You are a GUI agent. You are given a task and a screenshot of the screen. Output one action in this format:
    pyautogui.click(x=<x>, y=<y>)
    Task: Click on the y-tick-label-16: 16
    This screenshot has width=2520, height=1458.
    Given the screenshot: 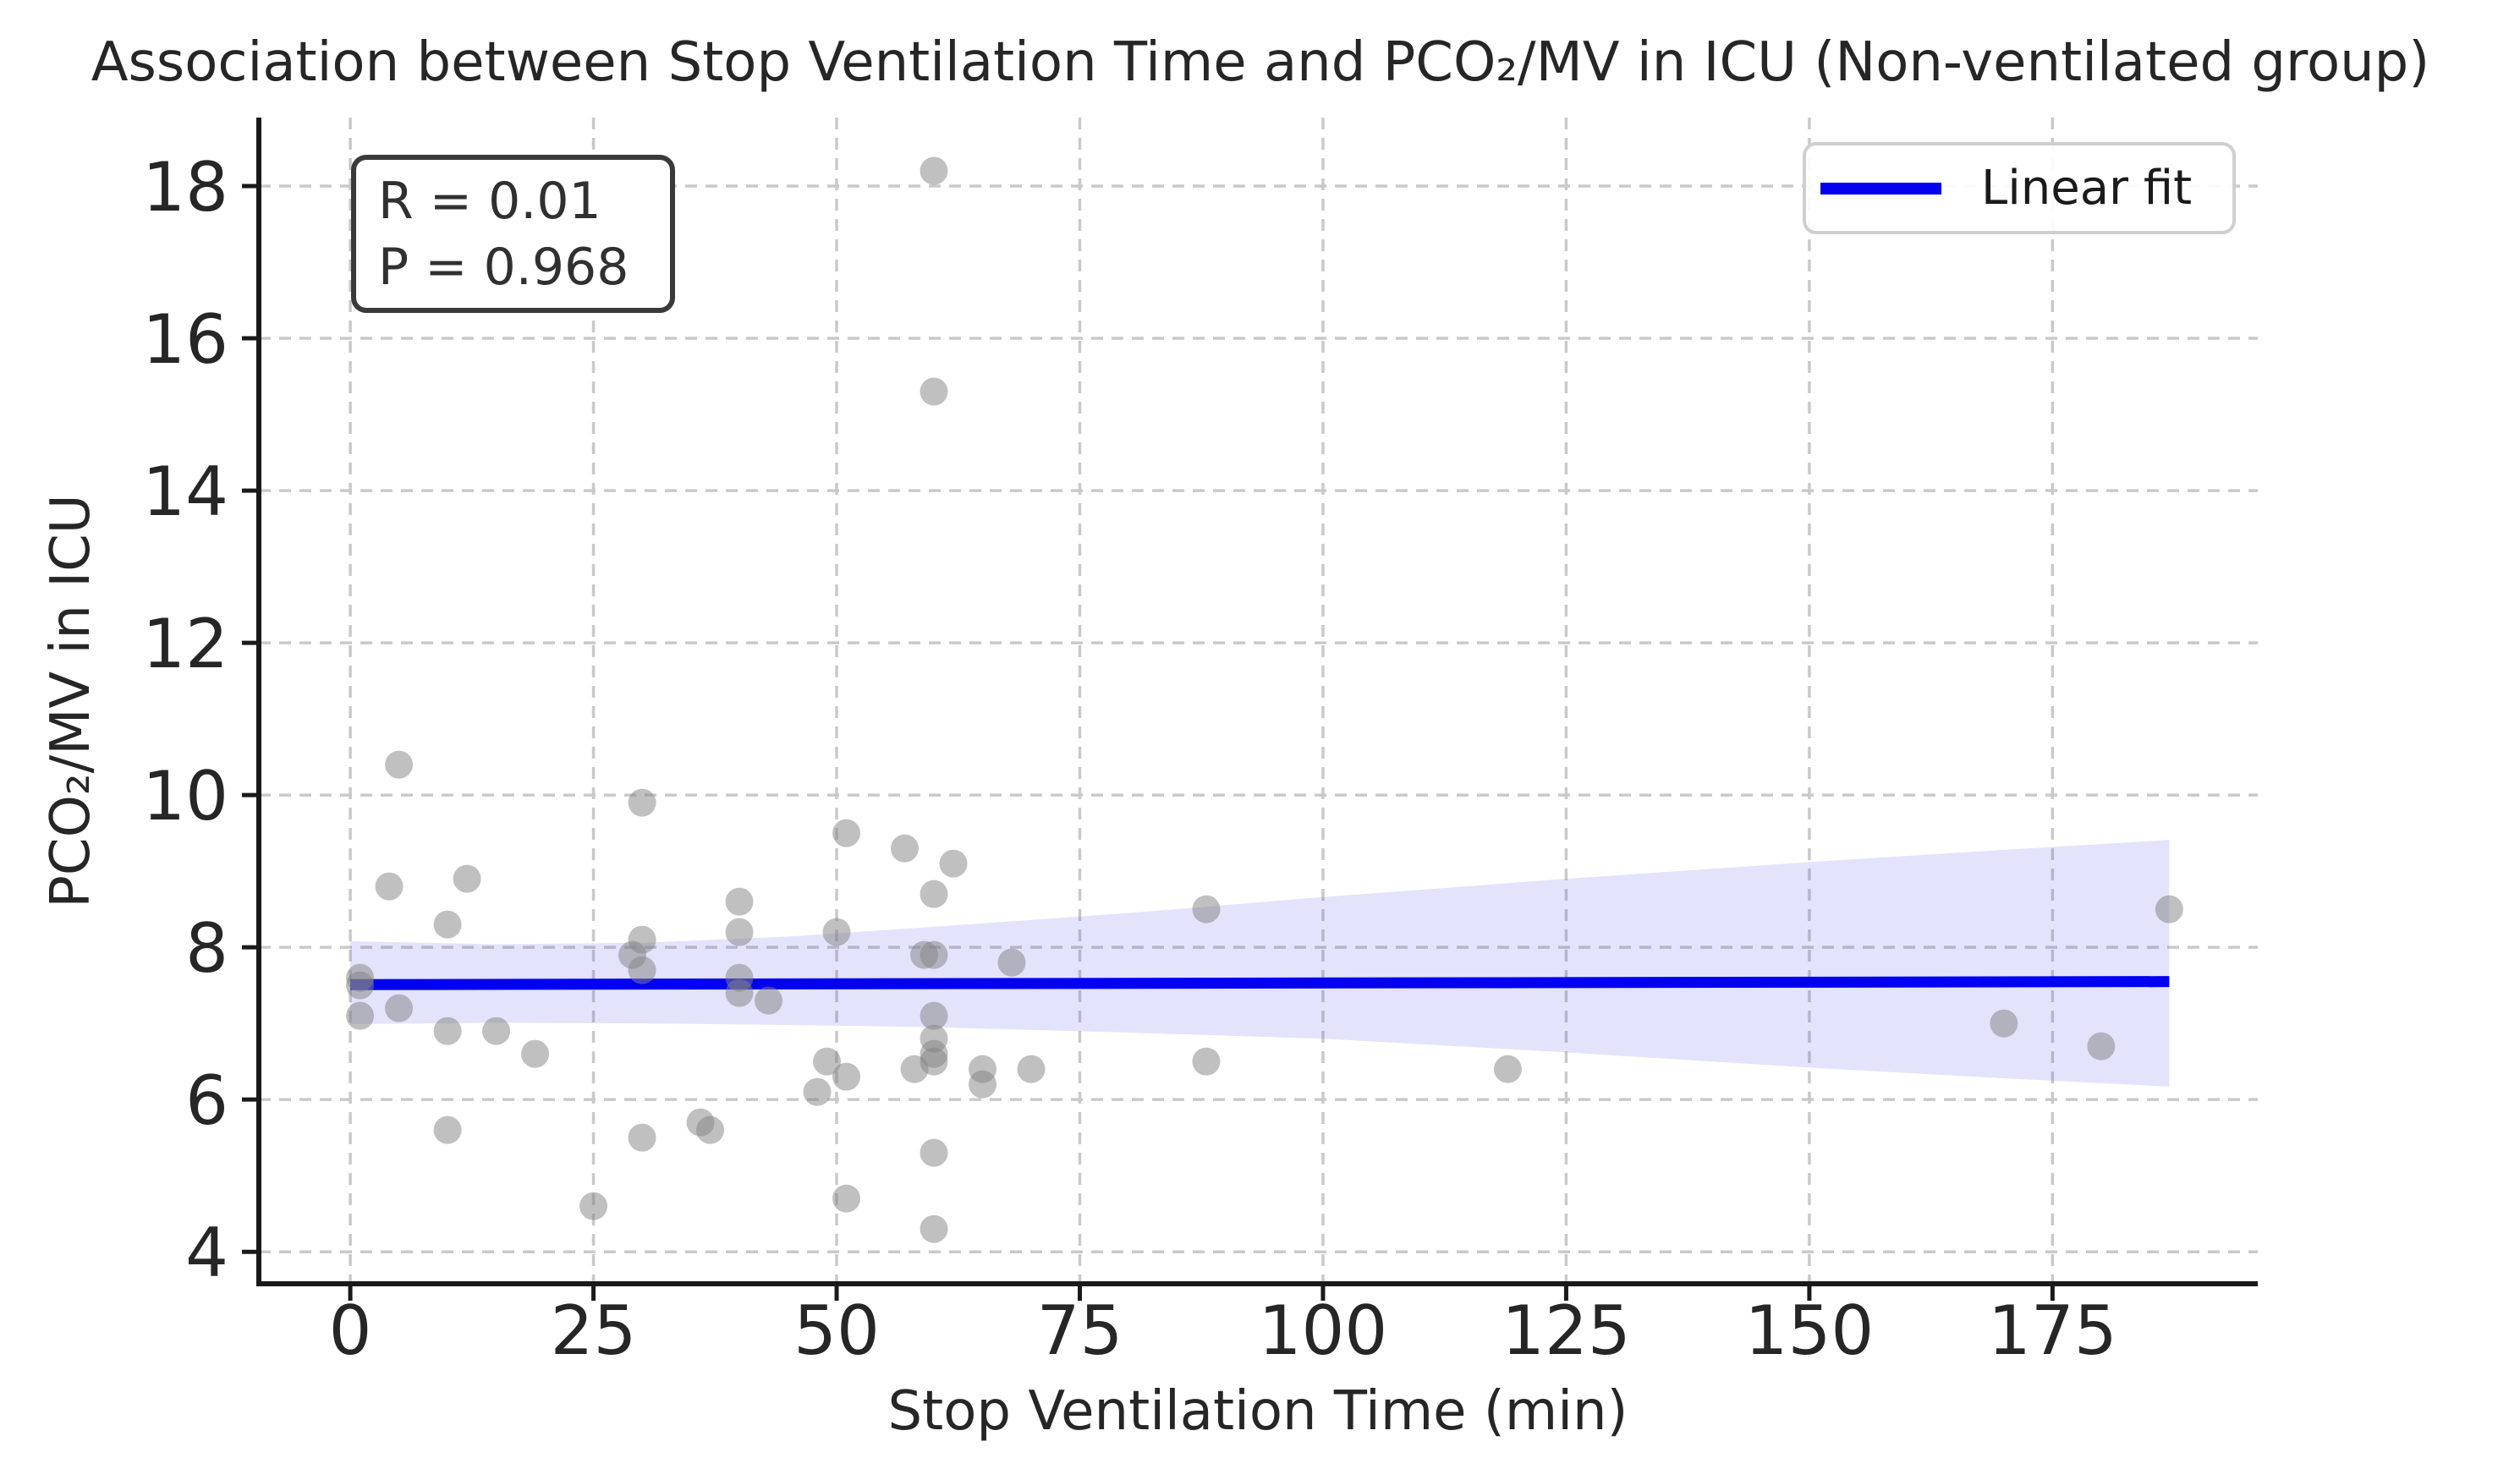 What is the action you would take?
    pyautogui.click(x=185, y=339)
    